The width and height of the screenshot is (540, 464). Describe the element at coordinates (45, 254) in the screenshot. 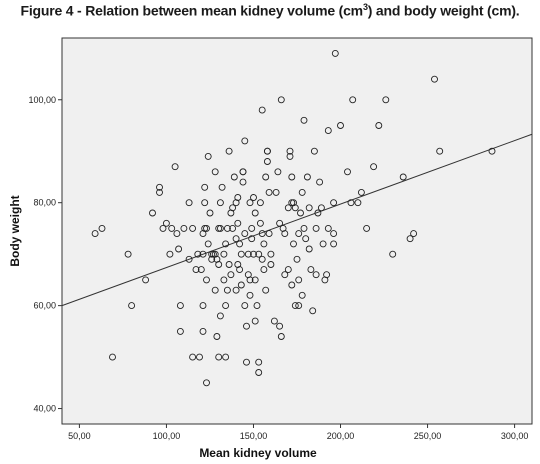

I see `y-axis-ticks: 40,00 60,00 80,00 100,00` at that location.